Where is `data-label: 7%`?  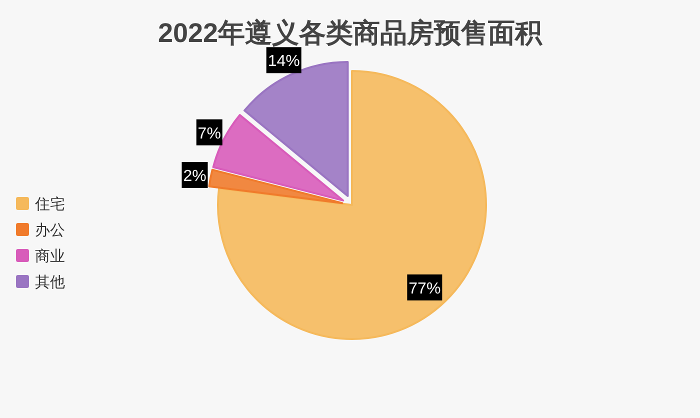
data-label: 7% is located at coordinates (209, 133).